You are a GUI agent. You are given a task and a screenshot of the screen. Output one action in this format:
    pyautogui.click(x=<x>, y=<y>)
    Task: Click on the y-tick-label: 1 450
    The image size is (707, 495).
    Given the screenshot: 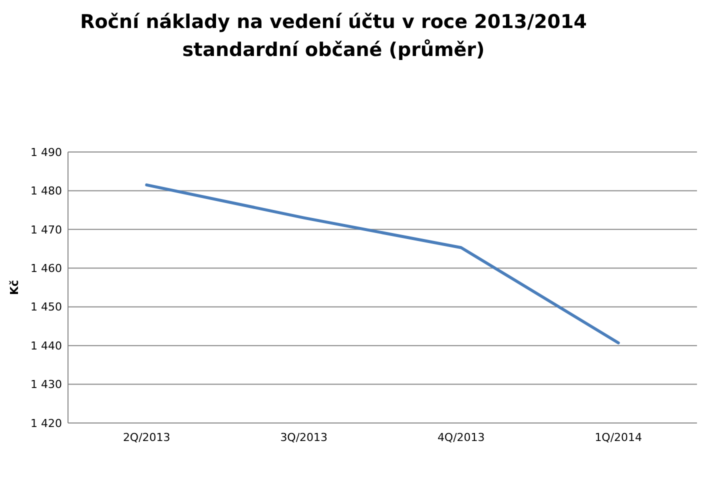 What is the action you would take?
    pyautogui.click(x=46, y=307)
    